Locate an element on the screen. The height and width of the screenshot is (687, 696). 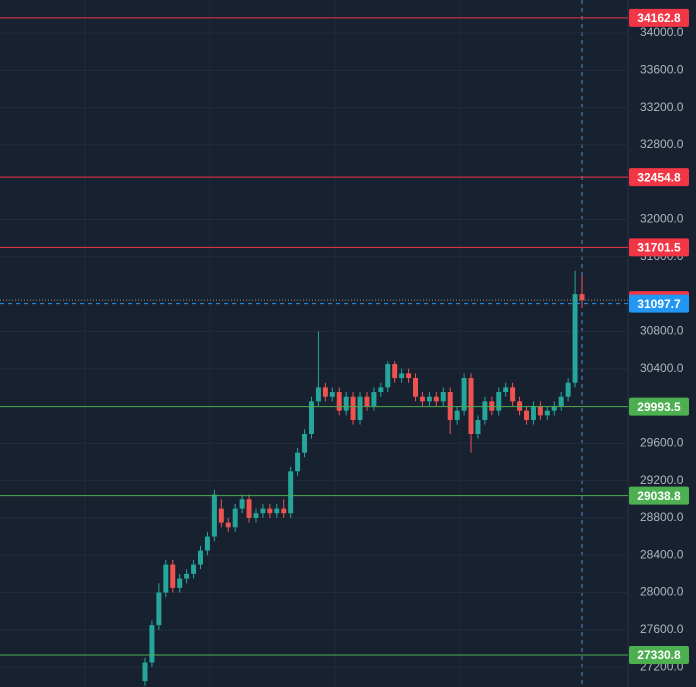
level-label: 27330.8 is located at coordinates (659, 655).